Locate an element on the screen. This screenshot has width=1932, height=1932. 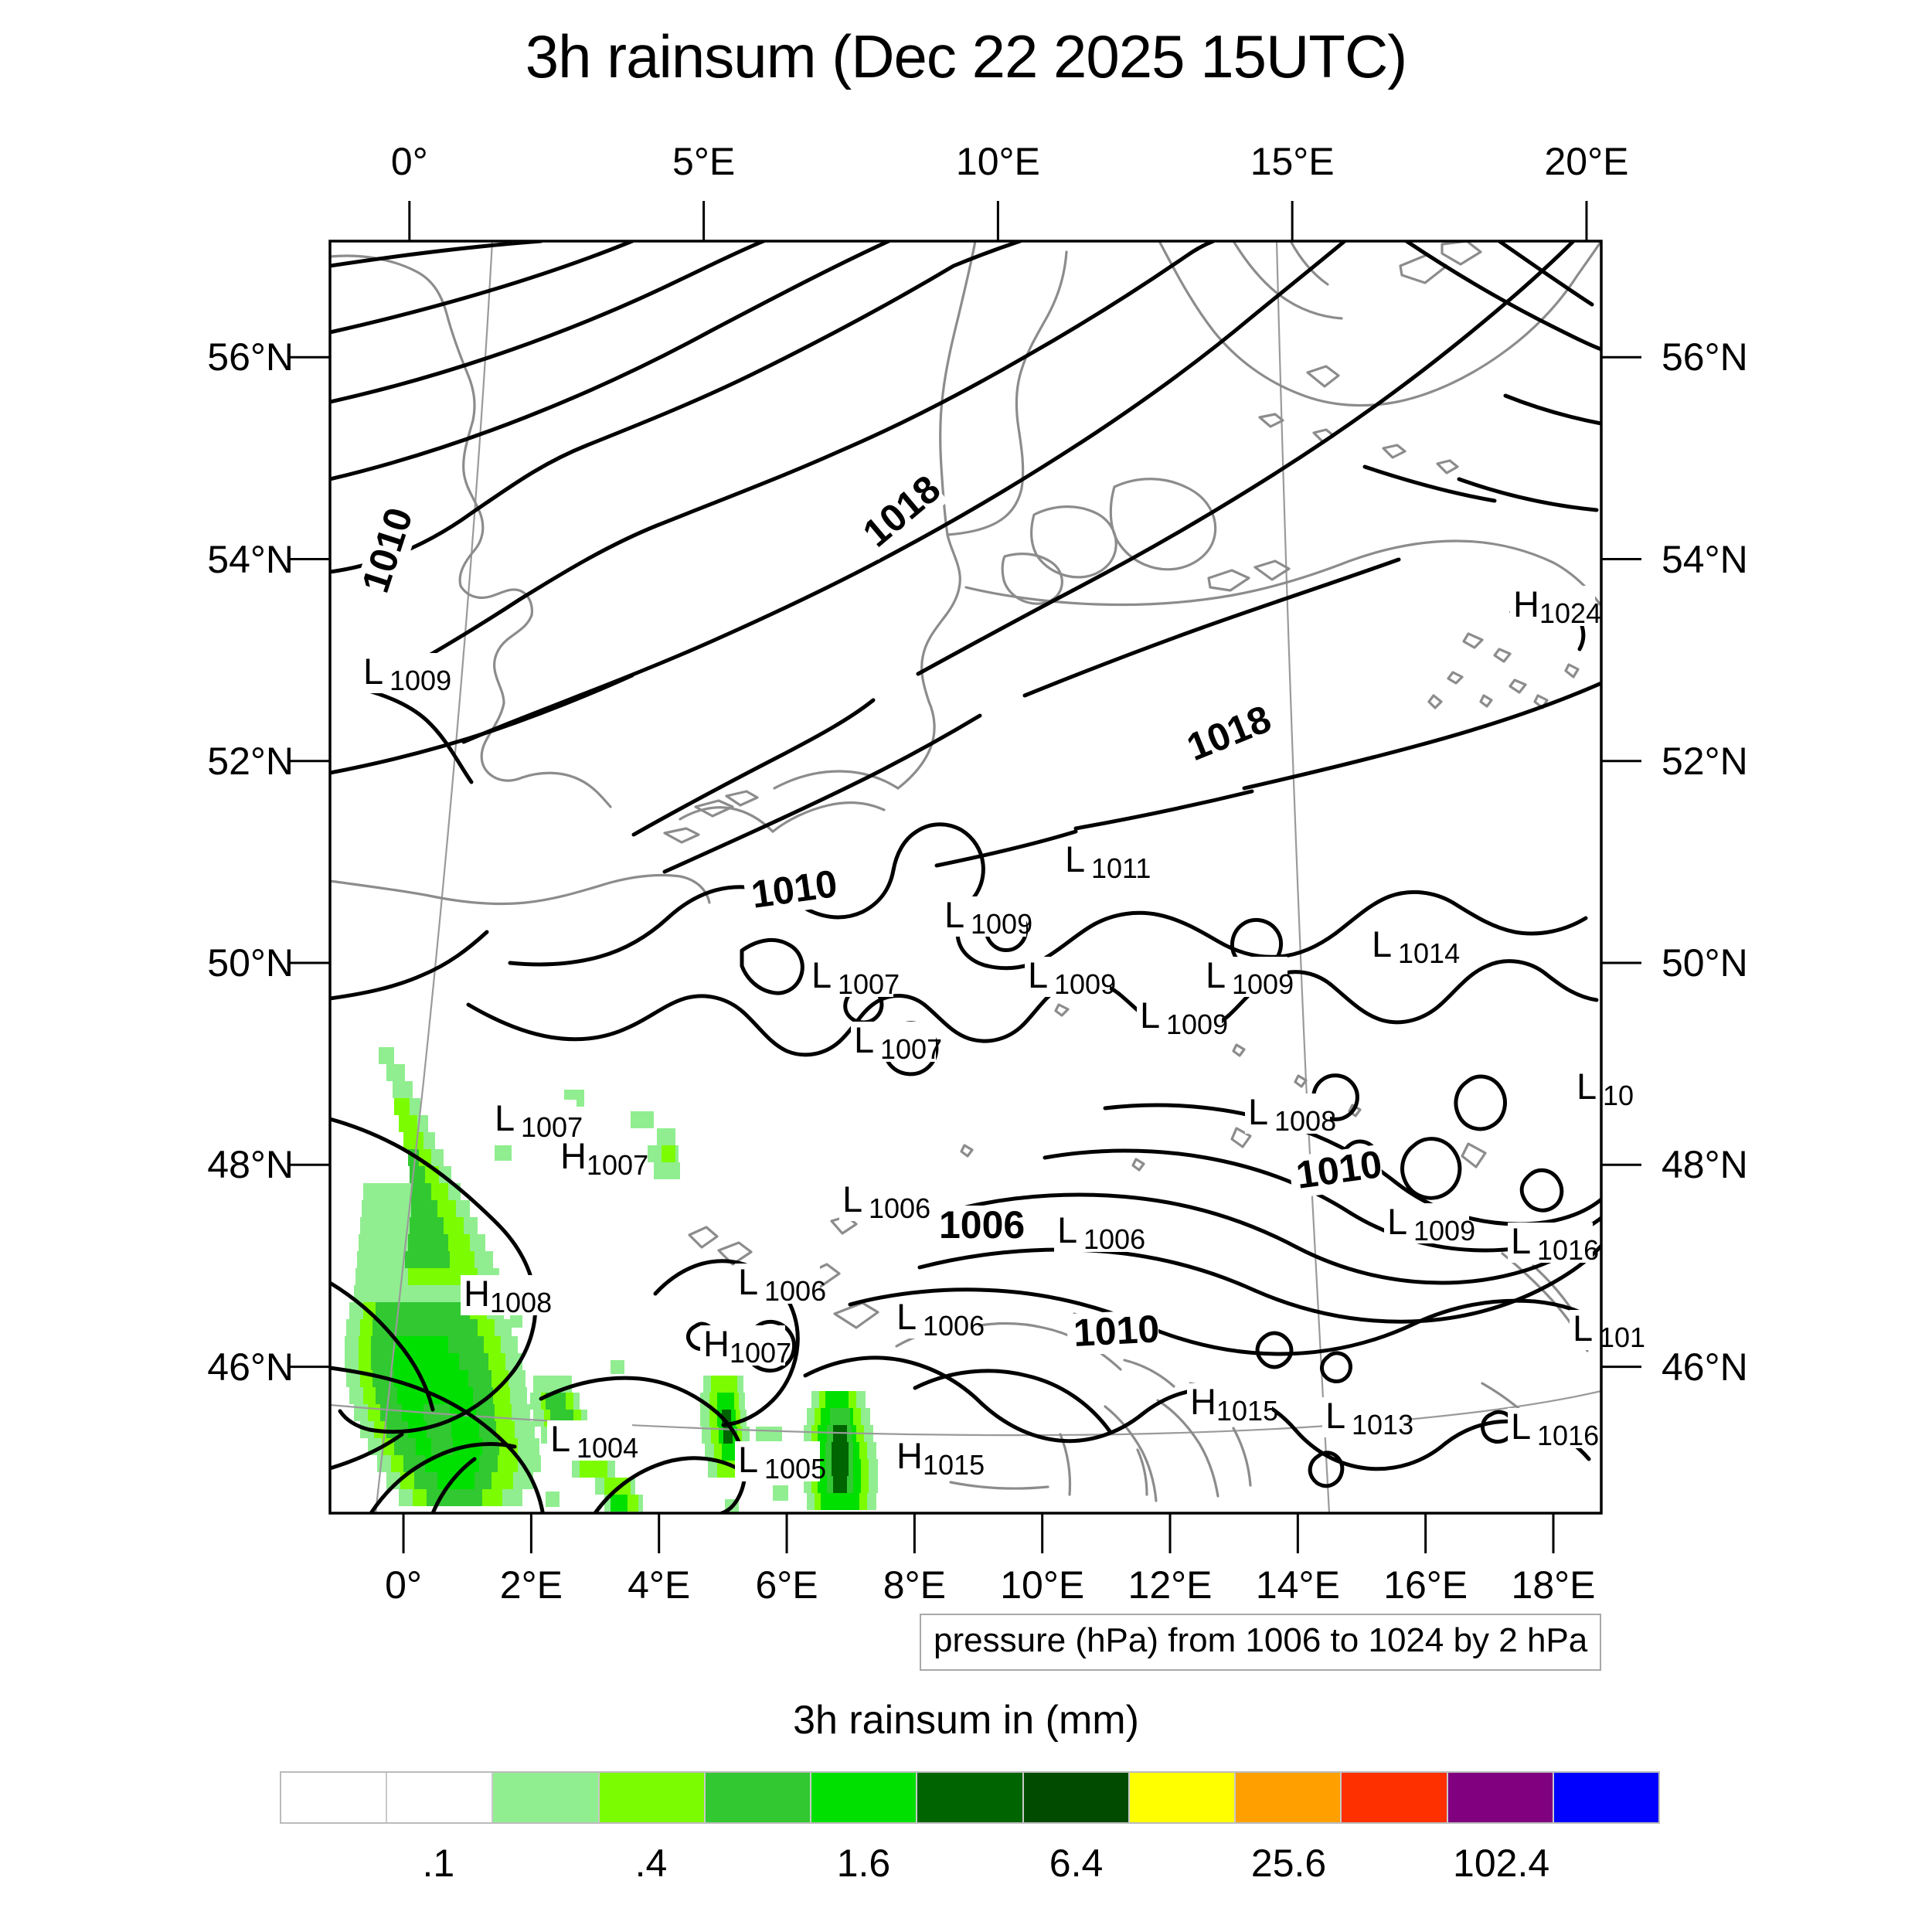
marker-pressure-value: 1004 is located at coordinates (607, 1448).